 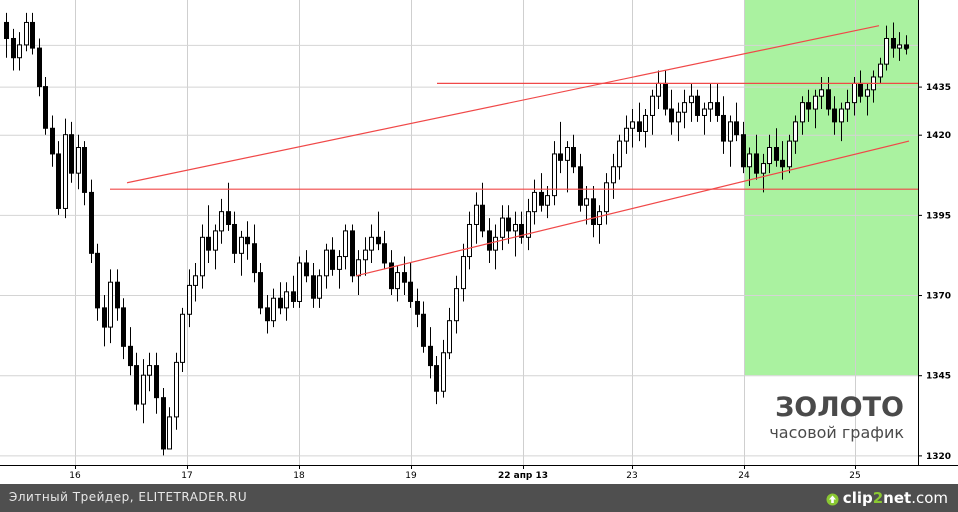 I want to click on footer-source-text: Элитный Трейдер, ELITETRADER.RU, so click(x=128, y=497).